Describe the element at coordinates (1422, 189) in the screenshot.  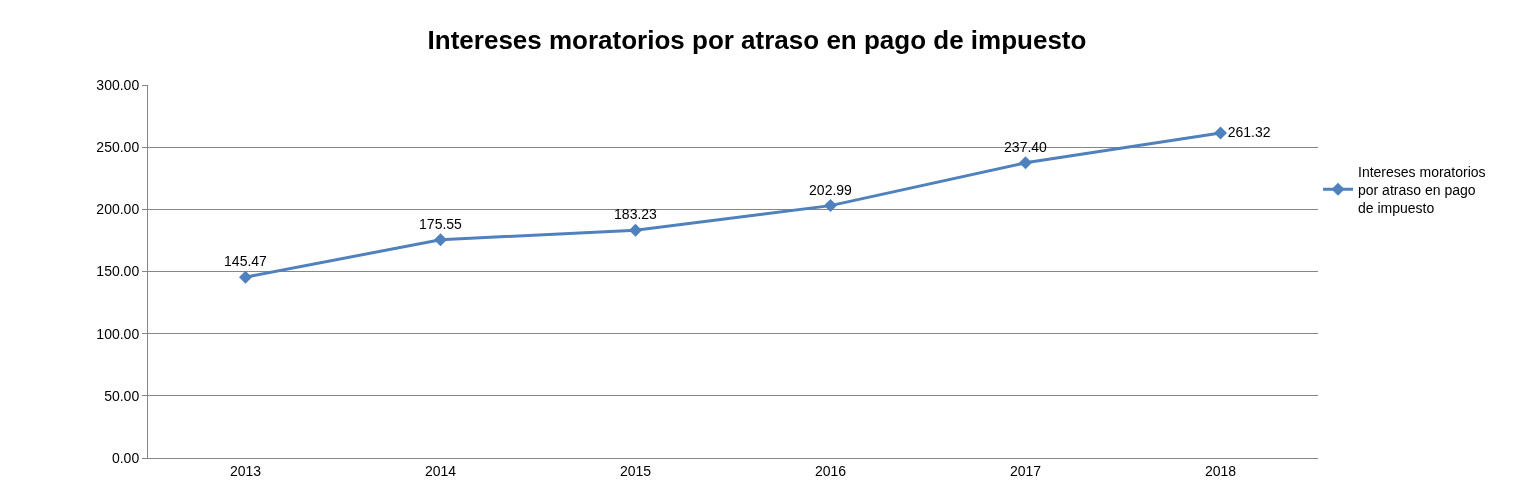
I see `legend-label: Intereses moratorios por atraso en pago de impuesto` at that location.